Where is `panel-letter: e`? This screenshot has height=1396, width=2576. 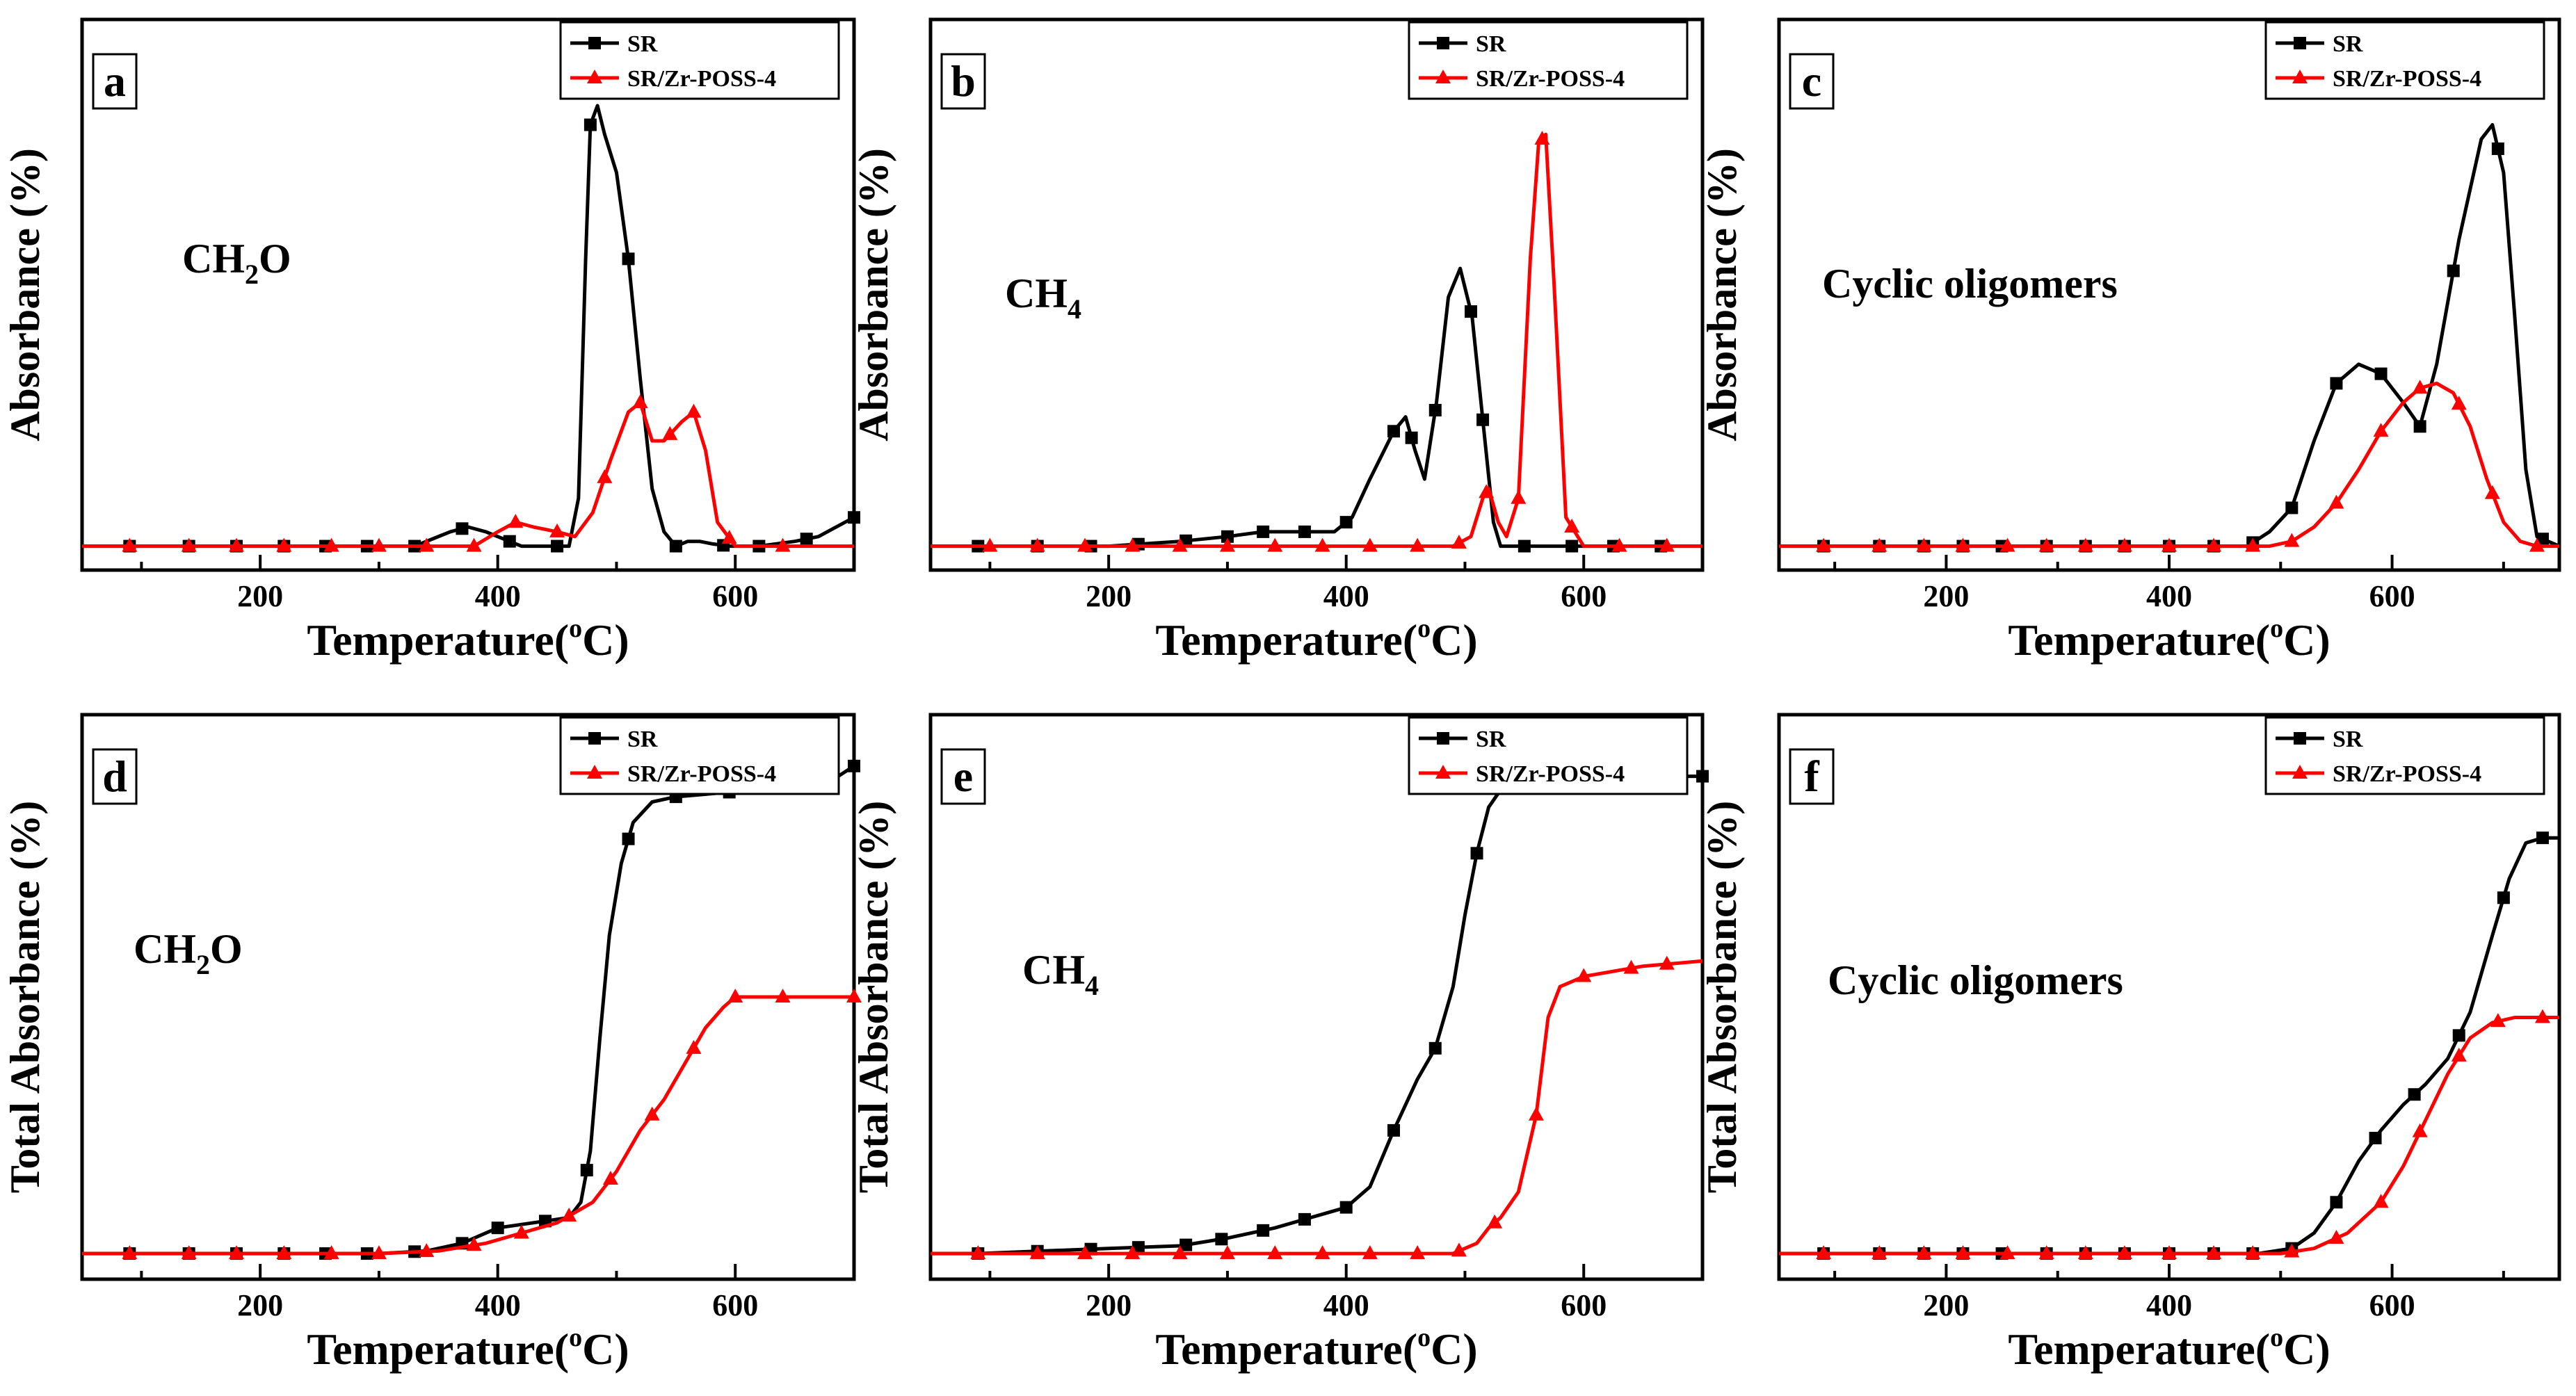
panel-letter: e is located at coordinates (963, 777).